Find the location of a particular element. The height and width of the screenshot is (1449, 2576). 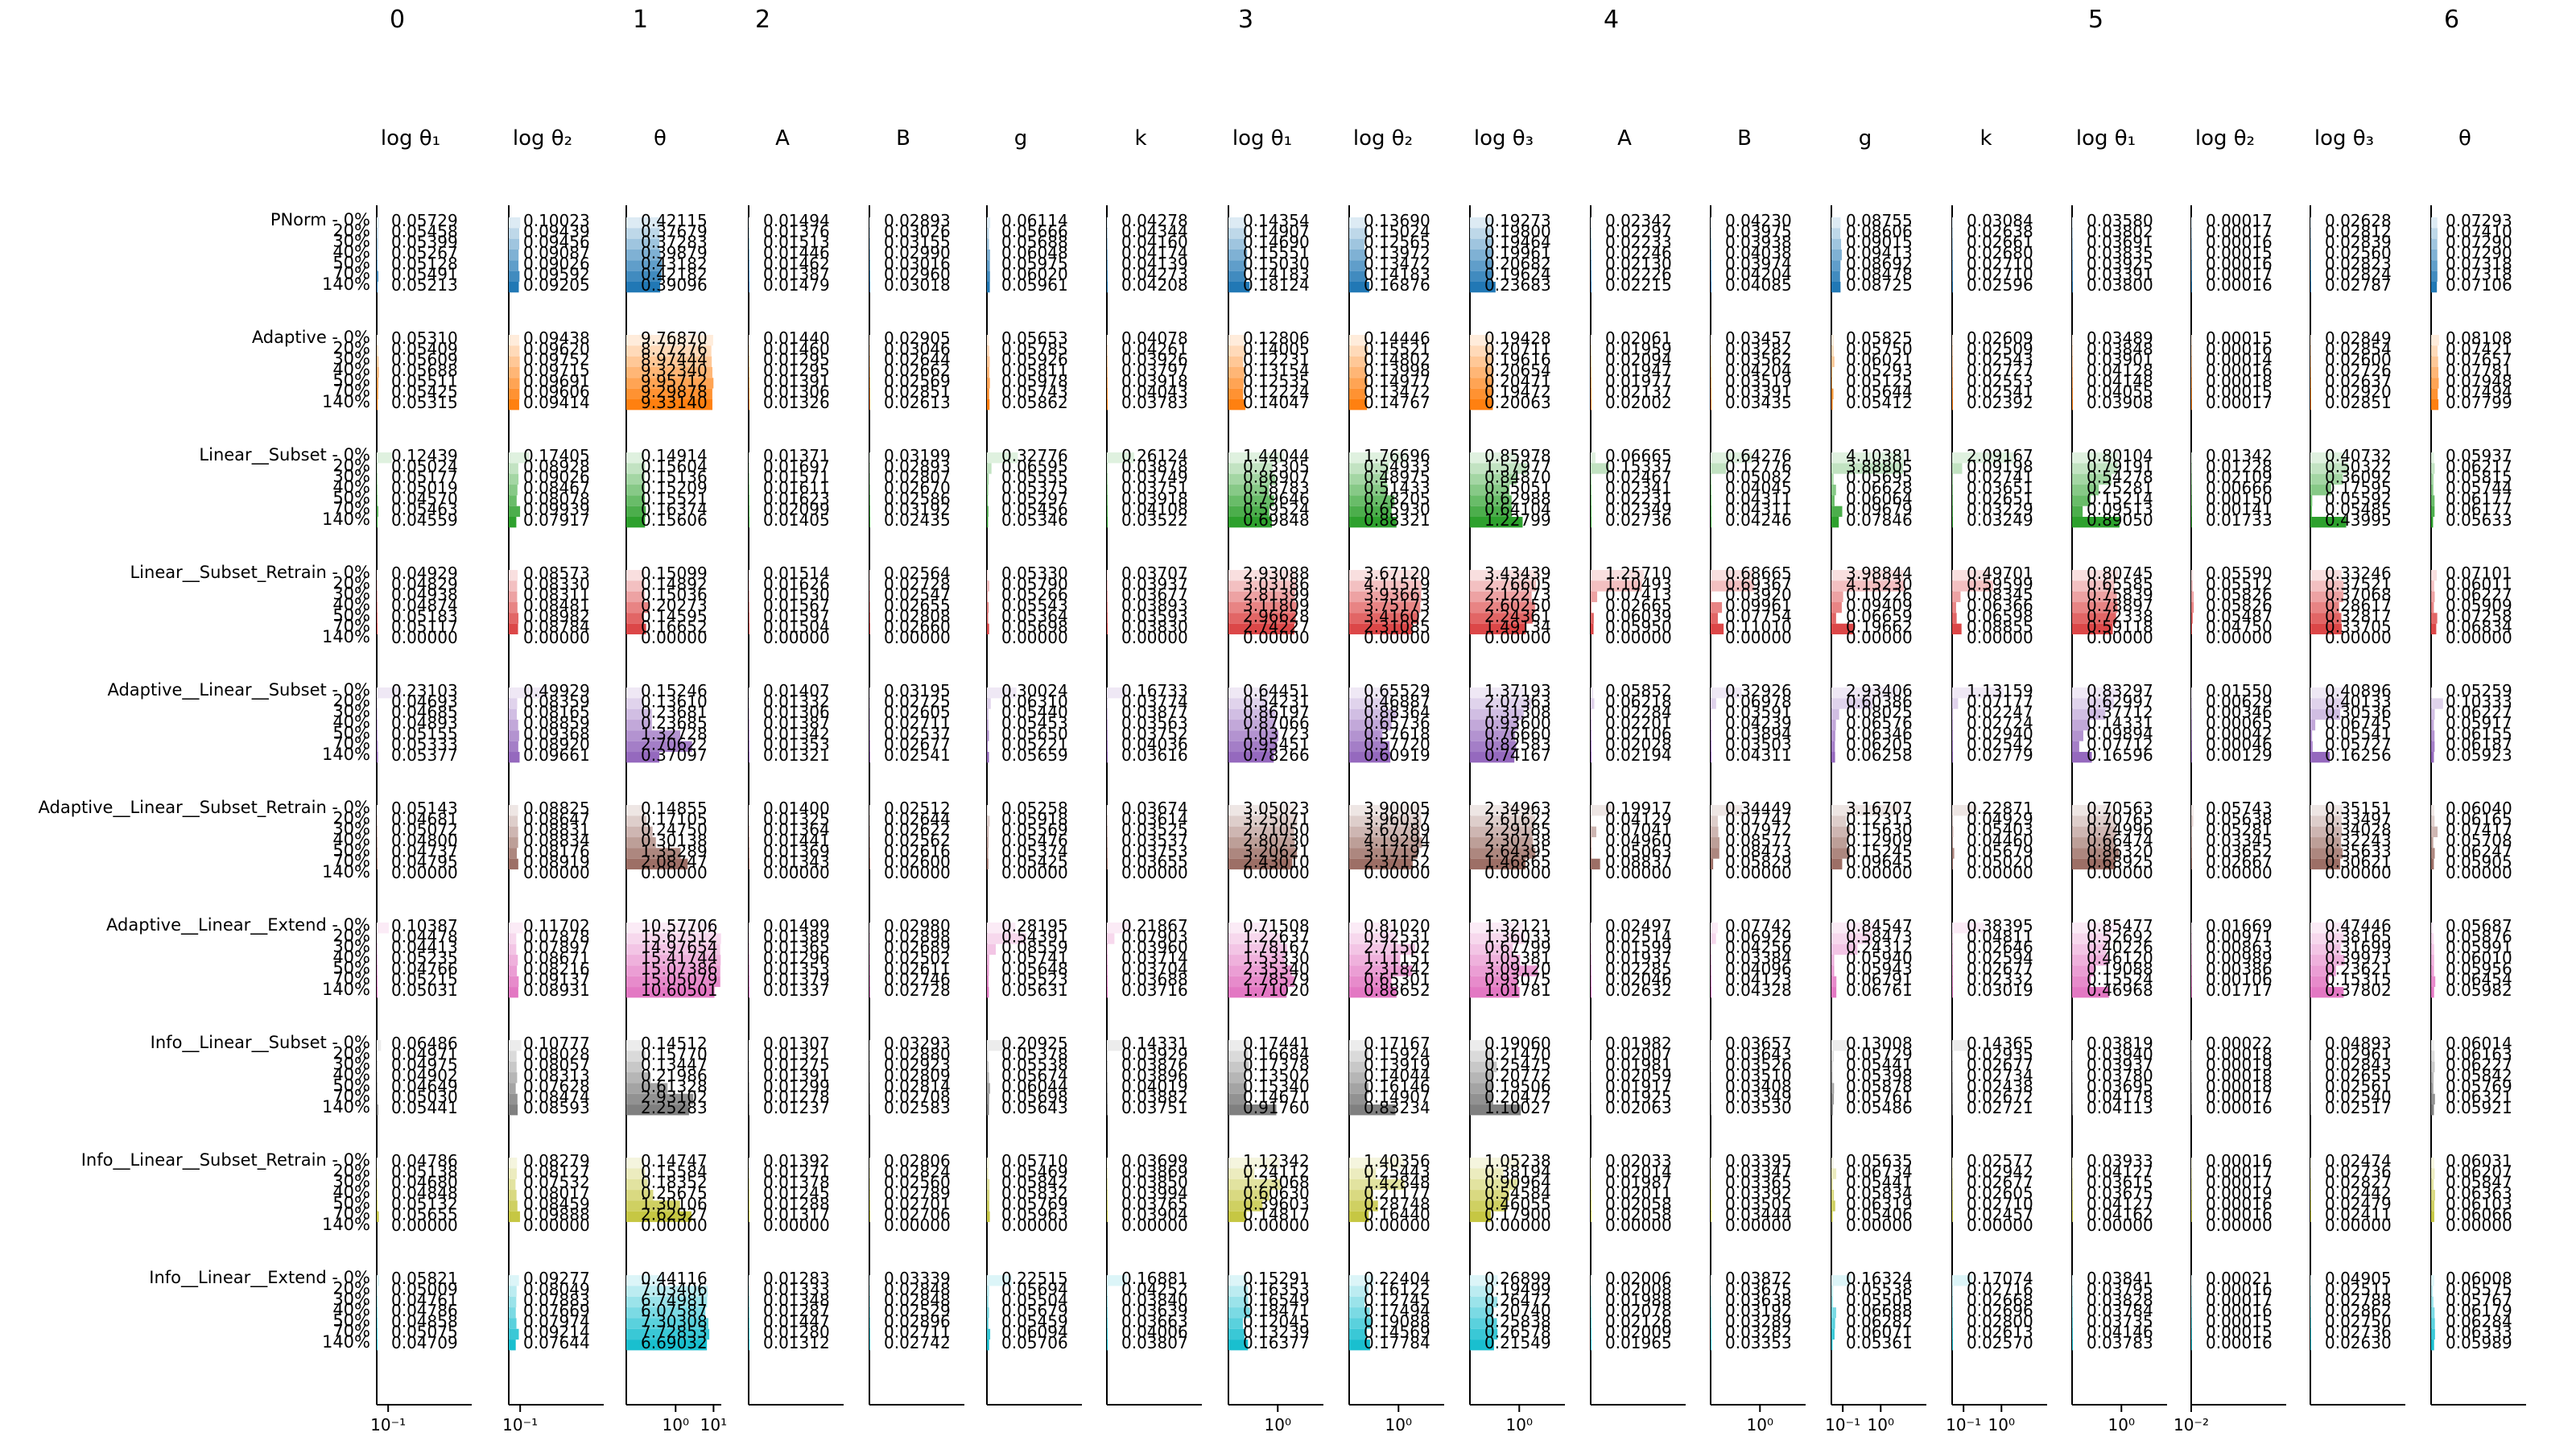

data-label: 0.10023 is located at coordinates (556, 221).